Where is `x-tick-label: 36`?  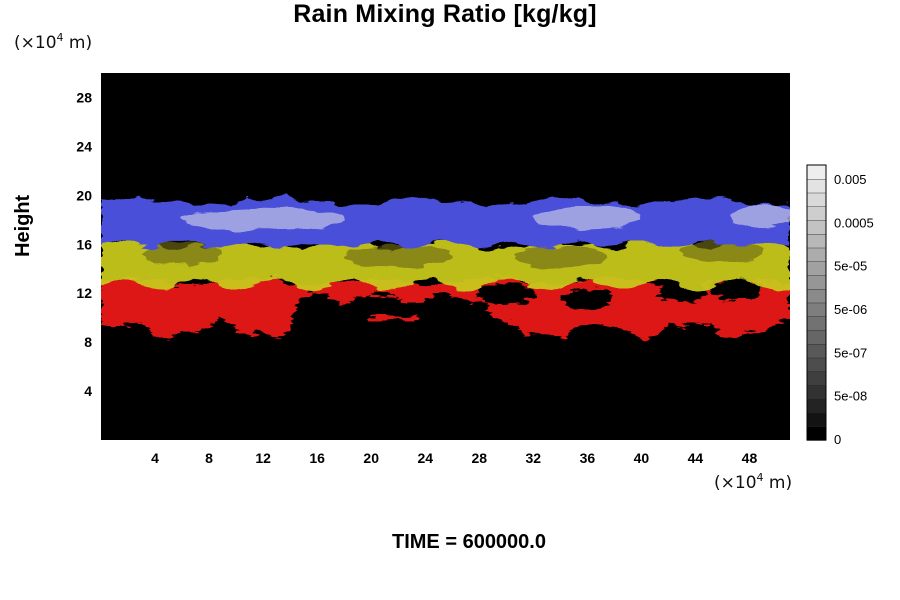 x-tick-label: 36 is located at coordinates (588, 458).